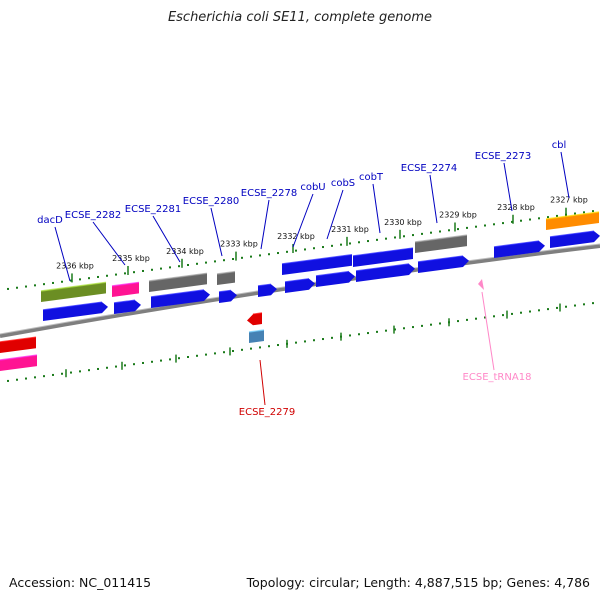 The height and width of the screenshot is (600, 600). I want to click on cbl-glyph-edge, so click(572, 215).